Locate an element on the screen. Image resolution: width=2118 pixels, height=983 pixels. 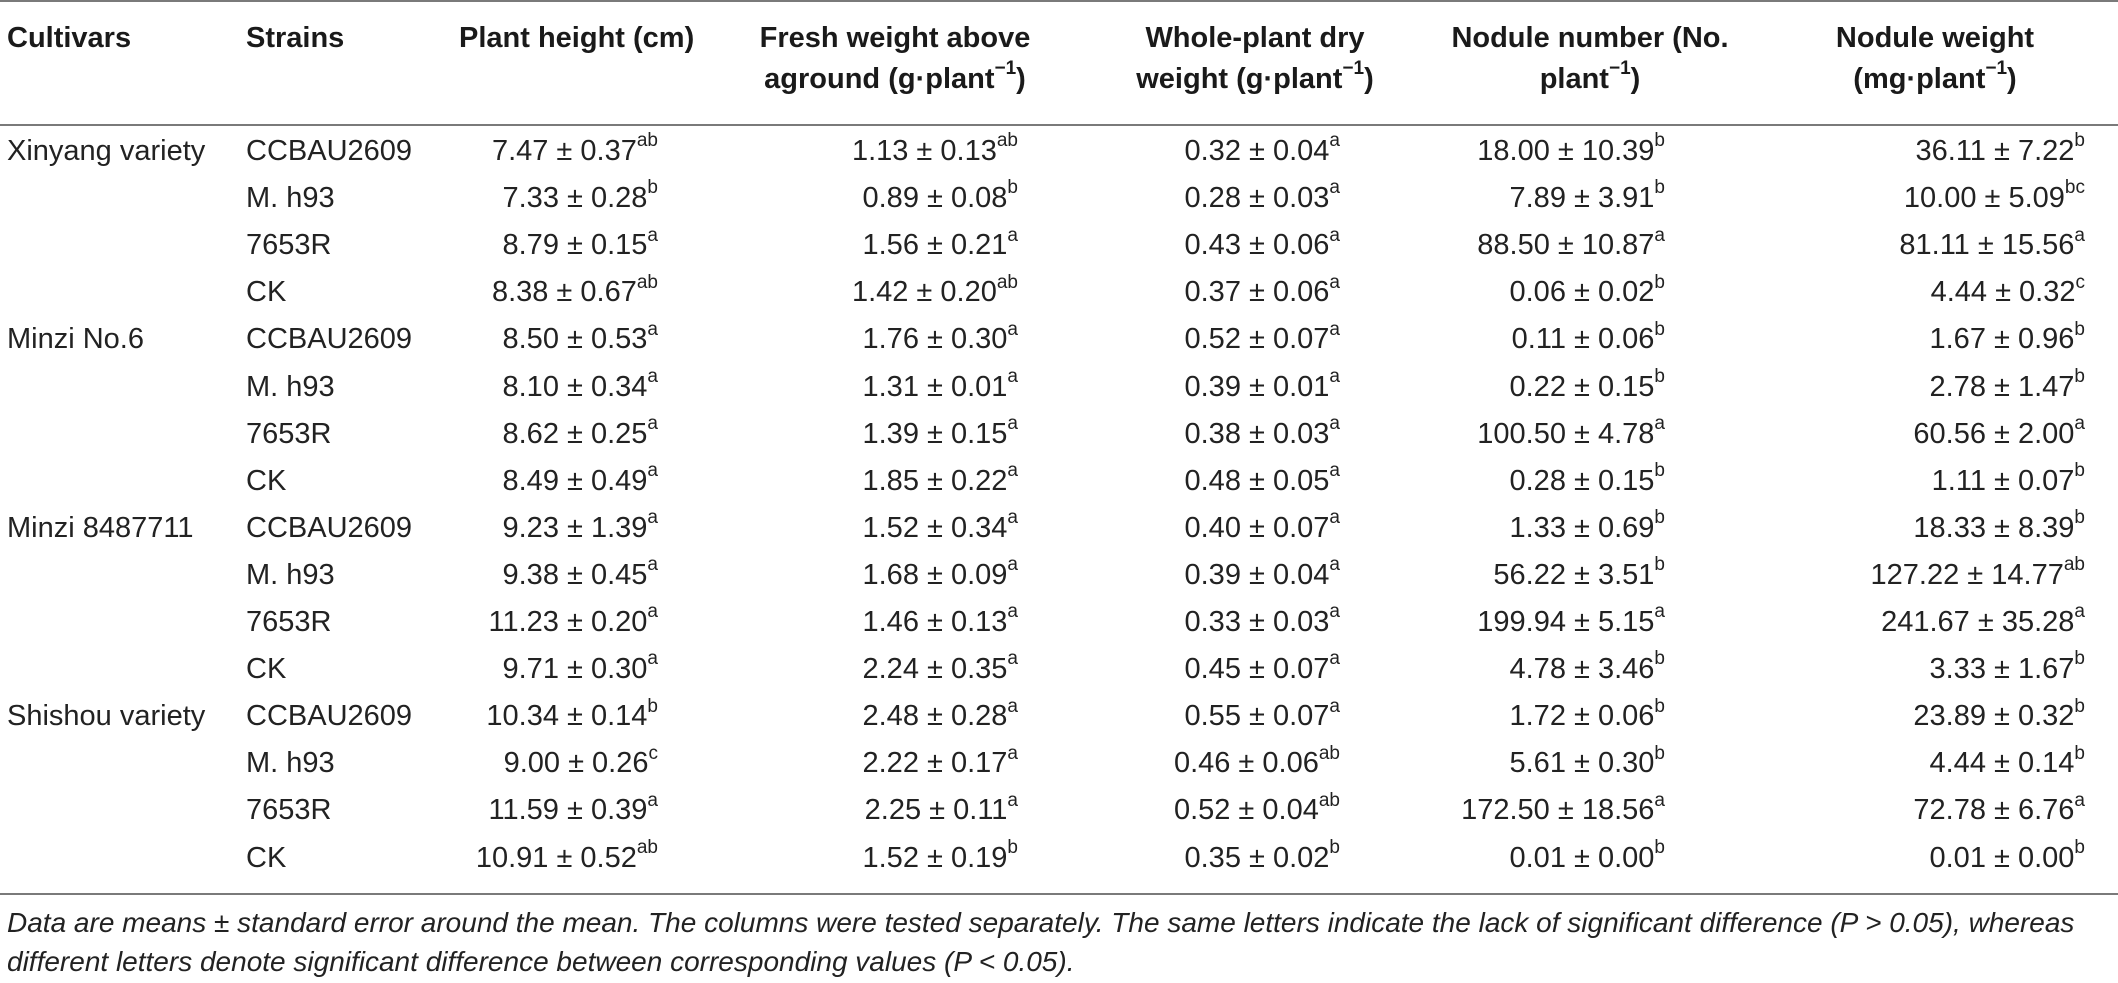
header-nodule-weight: Nodule weight (mg·plant−1) is located at coordinates (1935, 59).